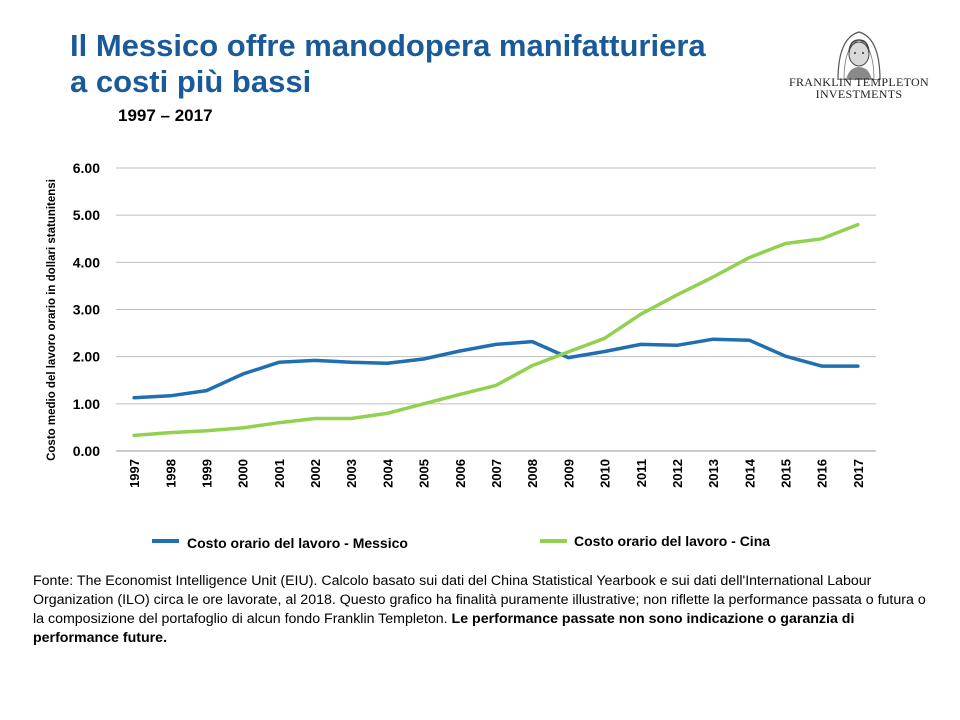 The height and width of the screenshot is (720, 960). What do you see at coordinates (165, 115) in the screenshot?
I see `chart-period: 1997 – 2017` at bounding box center [165, 115].